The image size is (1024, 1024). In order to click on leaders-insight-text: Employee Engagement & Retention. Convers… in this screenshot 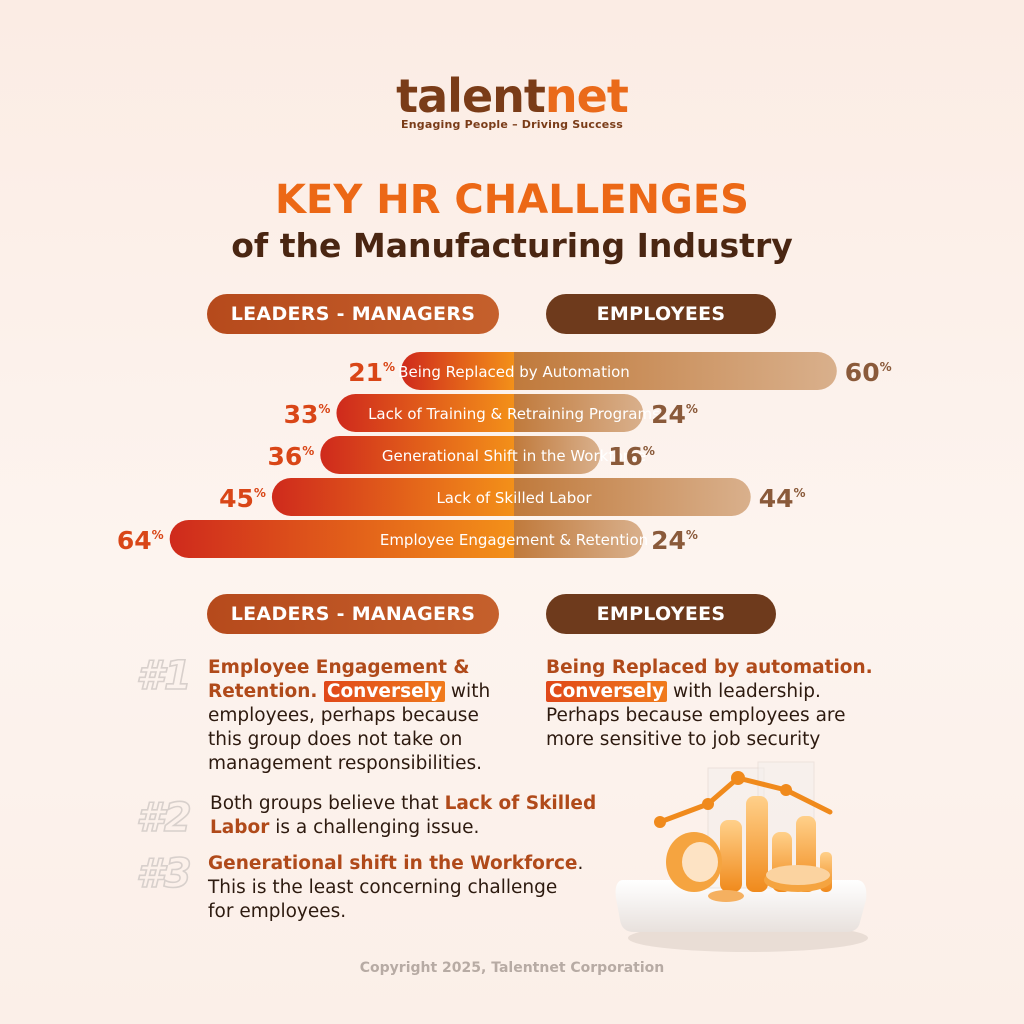, I will do `click(358, 716)`.